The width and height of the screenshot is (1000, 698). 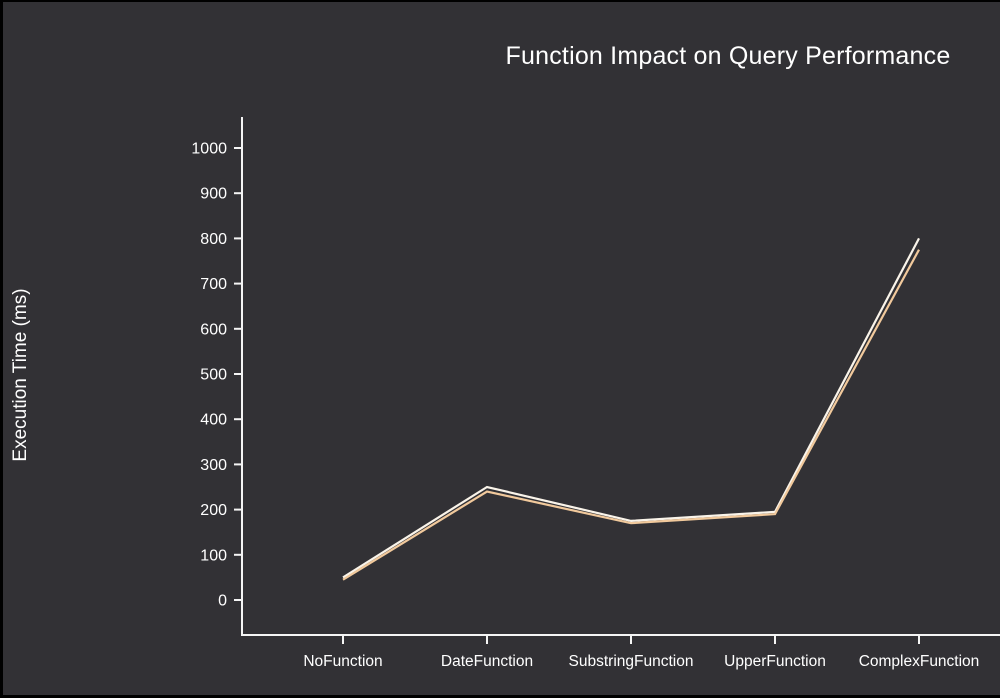 What do you see at coordinates (213, 329) in the screenshot?
I see `y-tick-label: 600` at bounding box center [213, 329].